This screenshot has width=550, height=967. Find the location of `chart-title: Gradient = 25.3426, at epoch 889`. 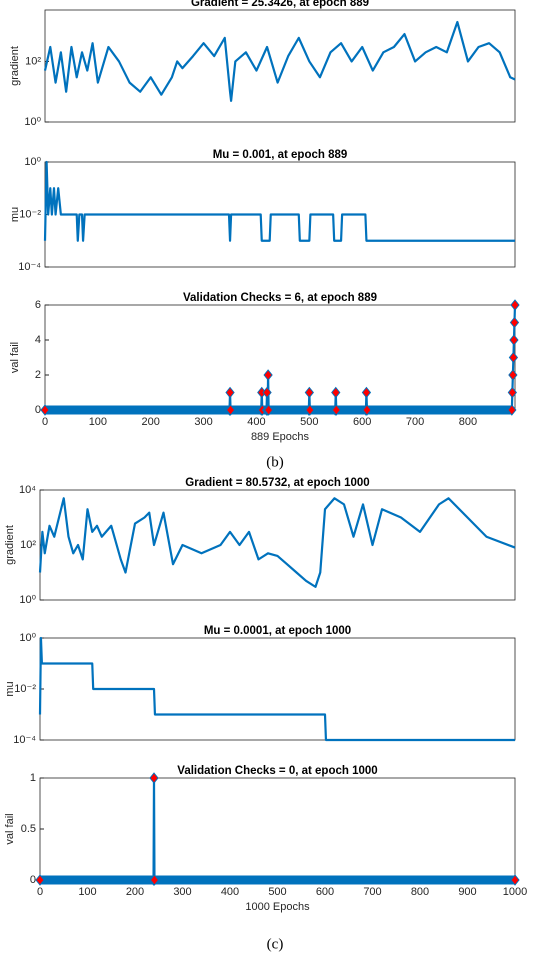

chart-title: Gradient = 25.3426, at epoch 889 is located at coordinates (280, 4).